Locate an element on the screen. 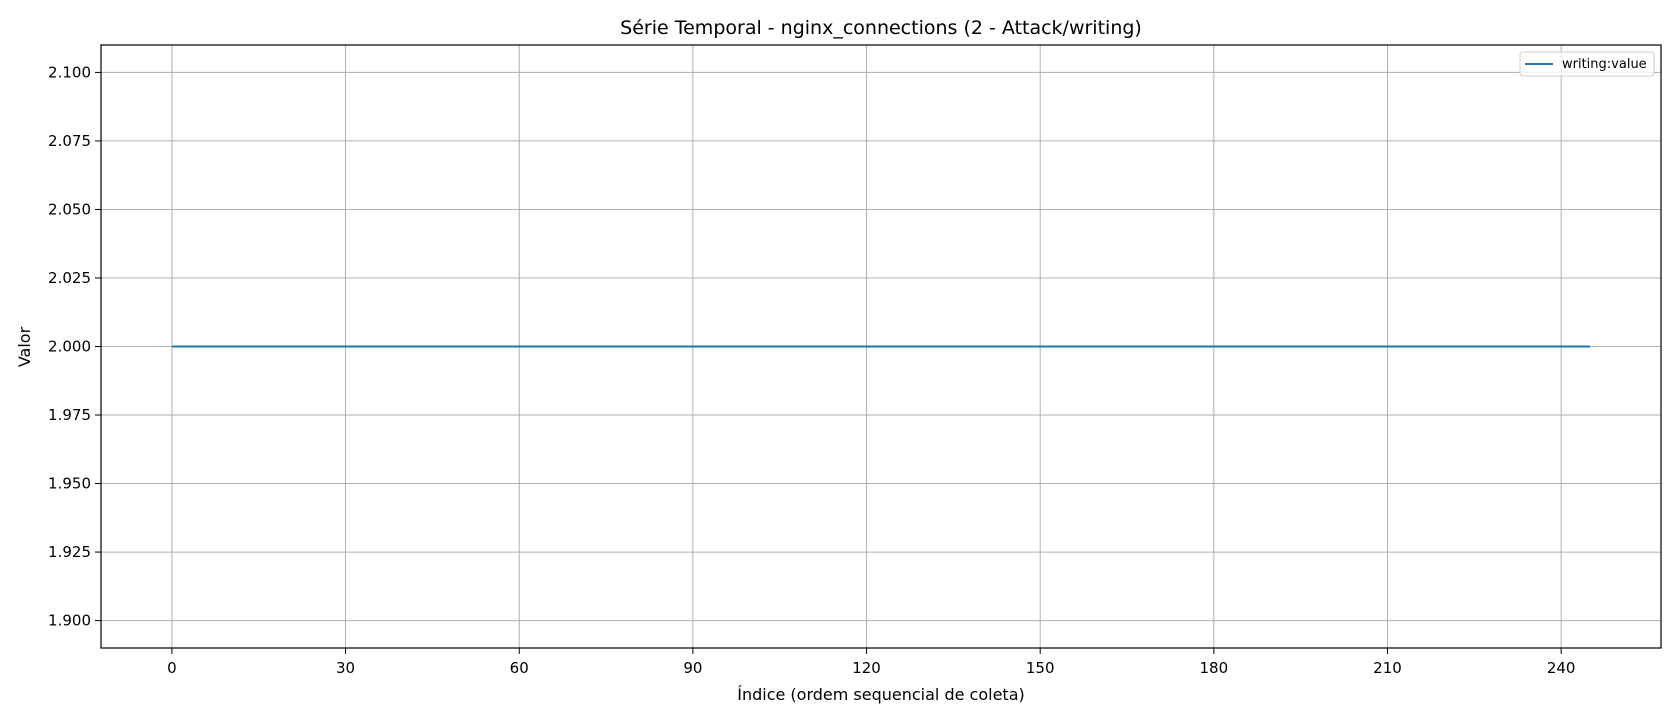 This screenshot has width=1680, height=720. y-axis-label: Valor is located at coordinates (24, 346).